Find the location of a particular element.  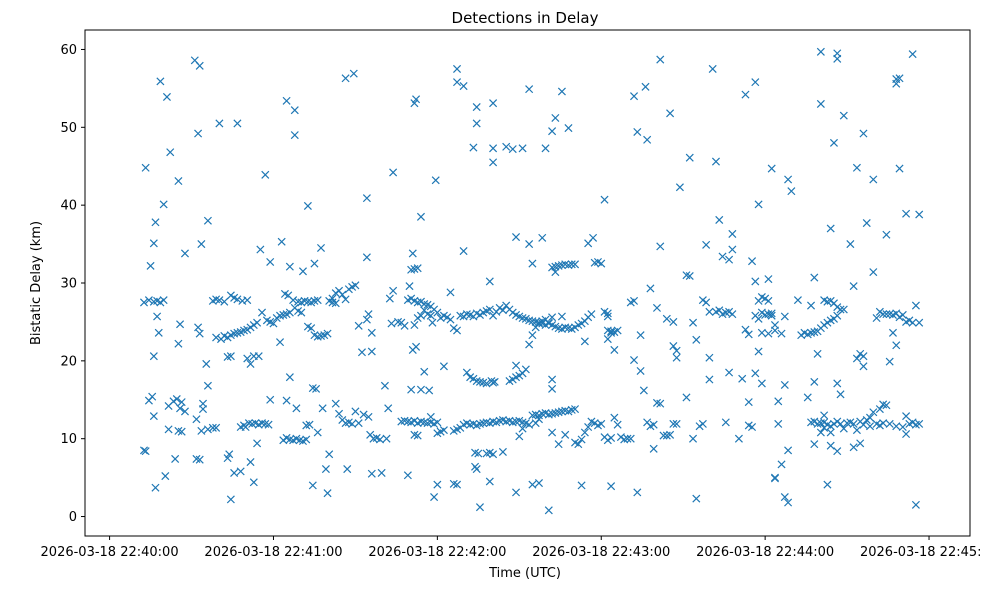

y-tick-label: 20 is located at coordinates (68, 361).